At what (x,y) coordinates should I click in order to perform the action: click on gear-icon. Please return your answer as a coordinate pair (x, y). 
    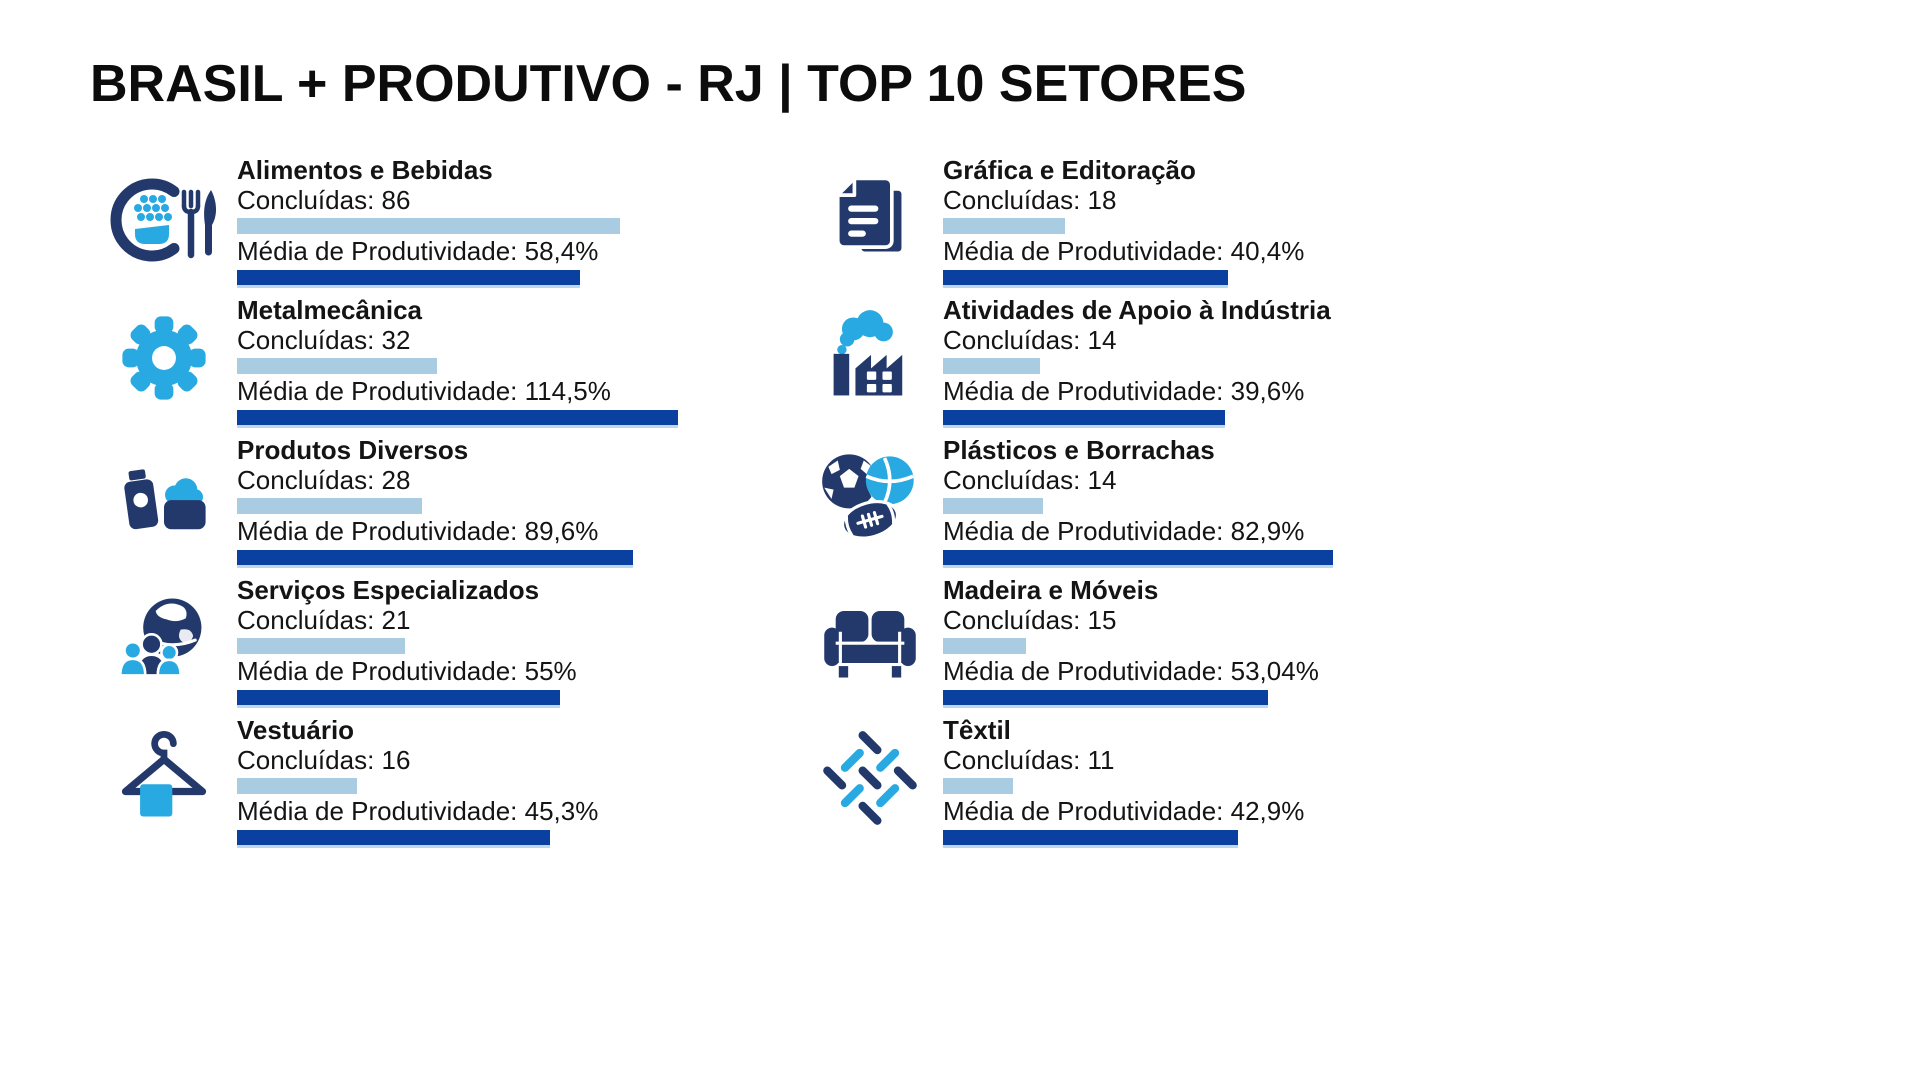
    Looking at the image, I should click on (164, 358).